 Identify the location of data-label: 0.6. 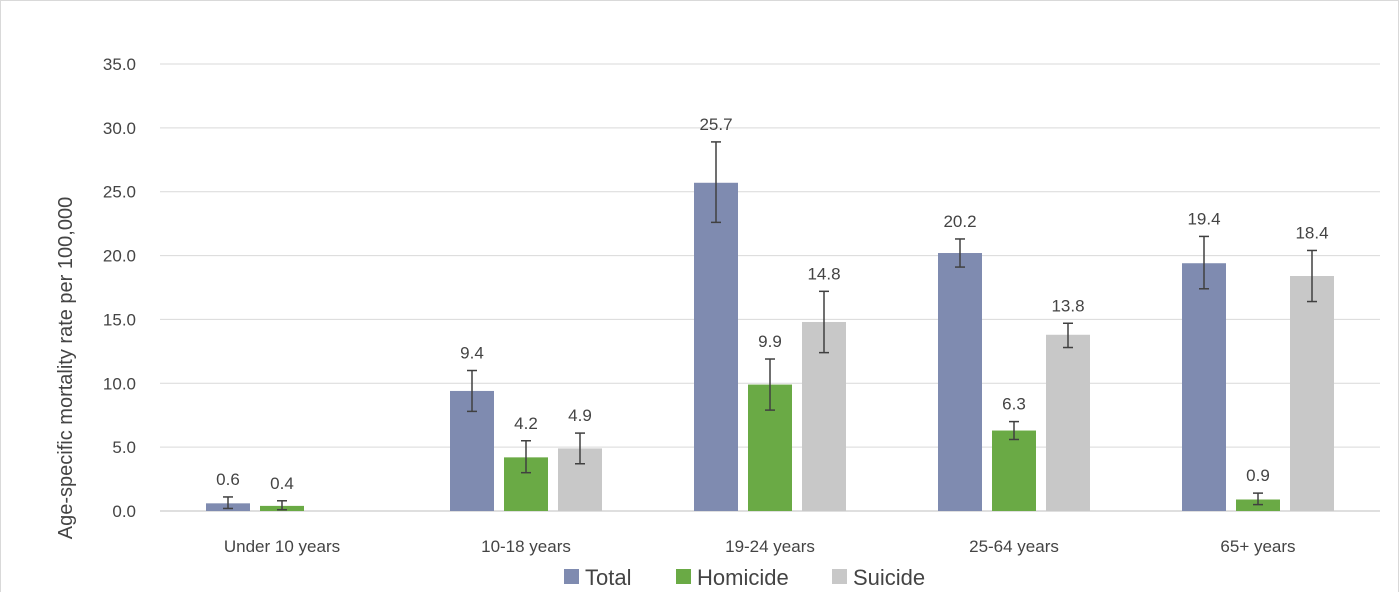
(228, 479).